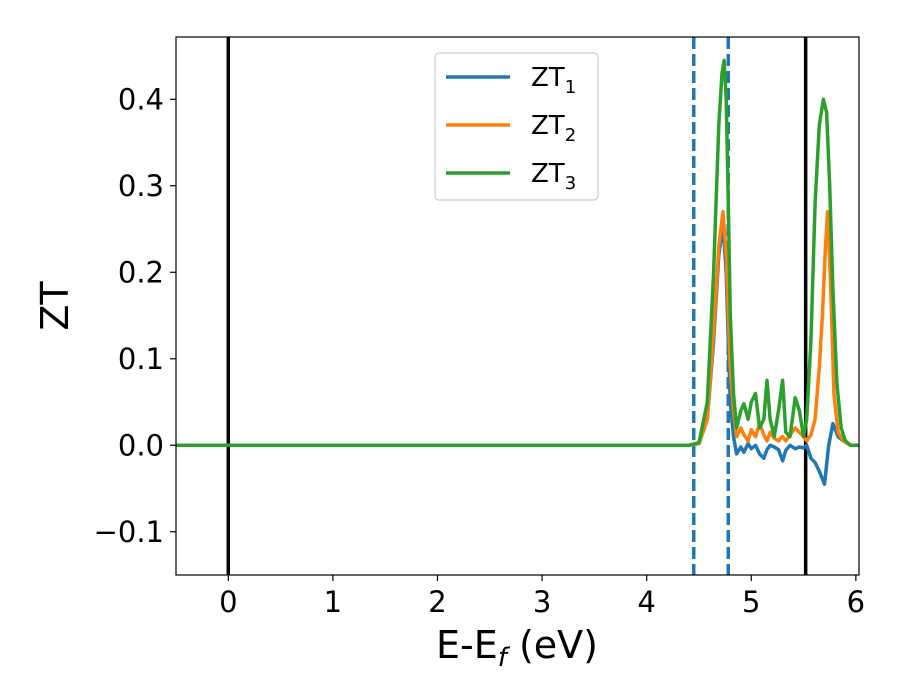 The image size is (900, 700). What do you see at coordinates (467, 645) in the screenshot?
I see `x-axis-label-main: E-E` at bounding box center [467, 645].